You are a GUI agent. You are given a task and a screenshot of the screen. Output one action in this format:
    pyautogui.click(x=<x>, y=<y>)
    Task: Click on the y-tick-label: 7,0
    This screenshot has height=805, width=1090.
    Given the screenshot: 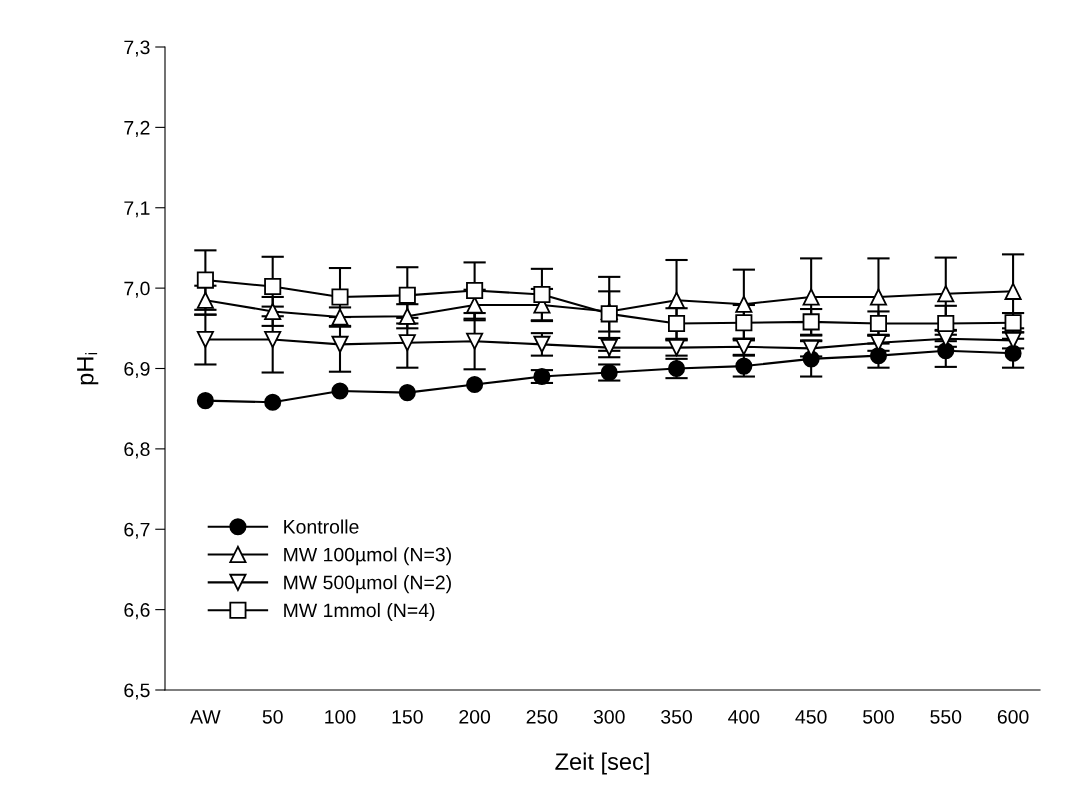 What is the action you would take?
    pyautogui.click(x=137, y=289)
    